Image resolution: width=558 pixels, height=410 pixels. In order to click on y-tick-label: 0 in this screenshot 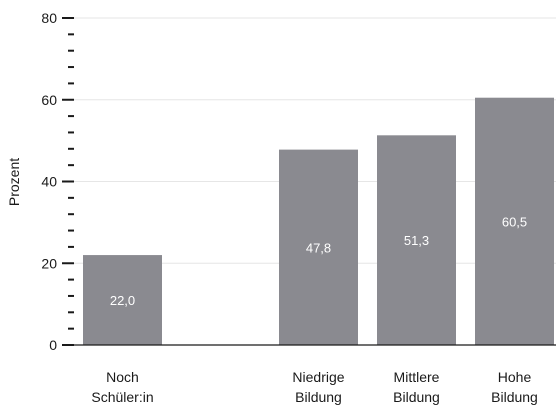, I will do `click(53, 345)`.